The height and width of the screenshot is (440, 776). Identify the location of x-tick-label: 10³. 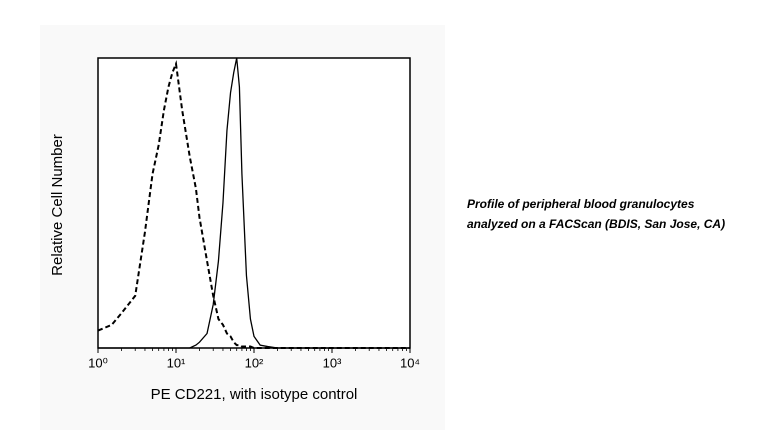
(332, 362).